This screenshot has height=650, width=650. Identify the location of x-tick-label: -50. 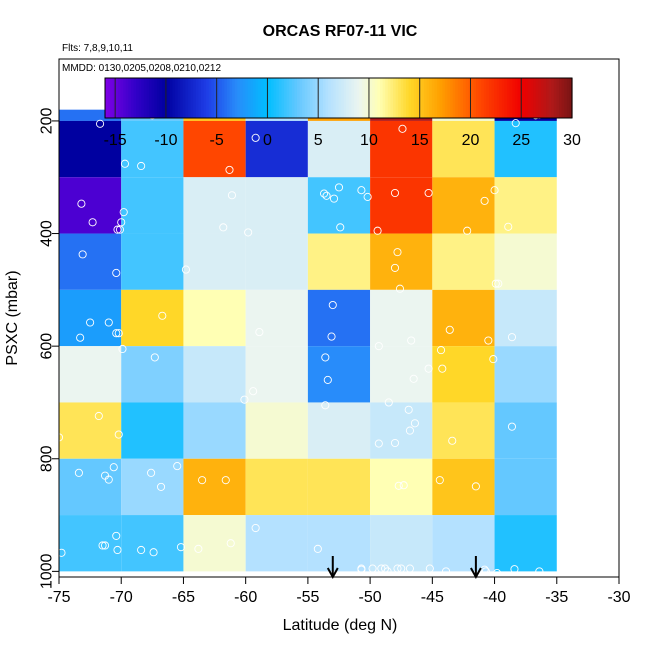
(370, 597).